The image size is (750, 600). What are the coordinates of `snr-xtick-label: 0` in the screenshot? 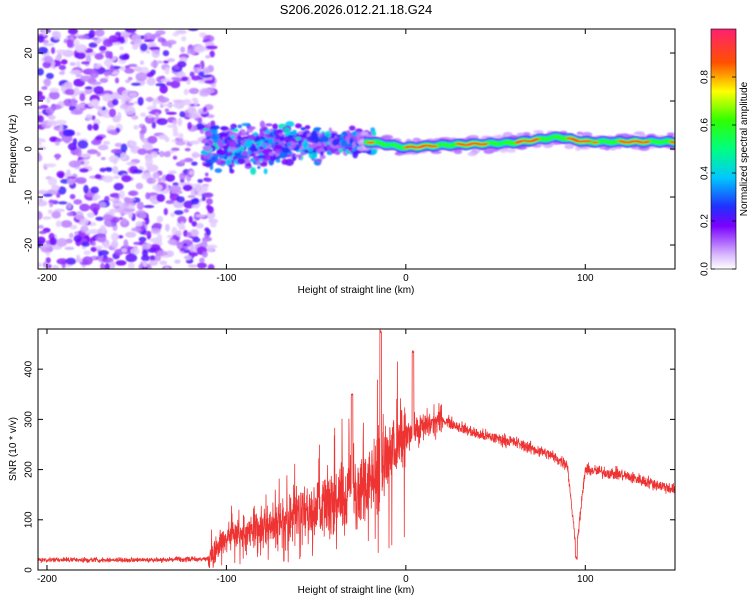 It's located at (406, 579).